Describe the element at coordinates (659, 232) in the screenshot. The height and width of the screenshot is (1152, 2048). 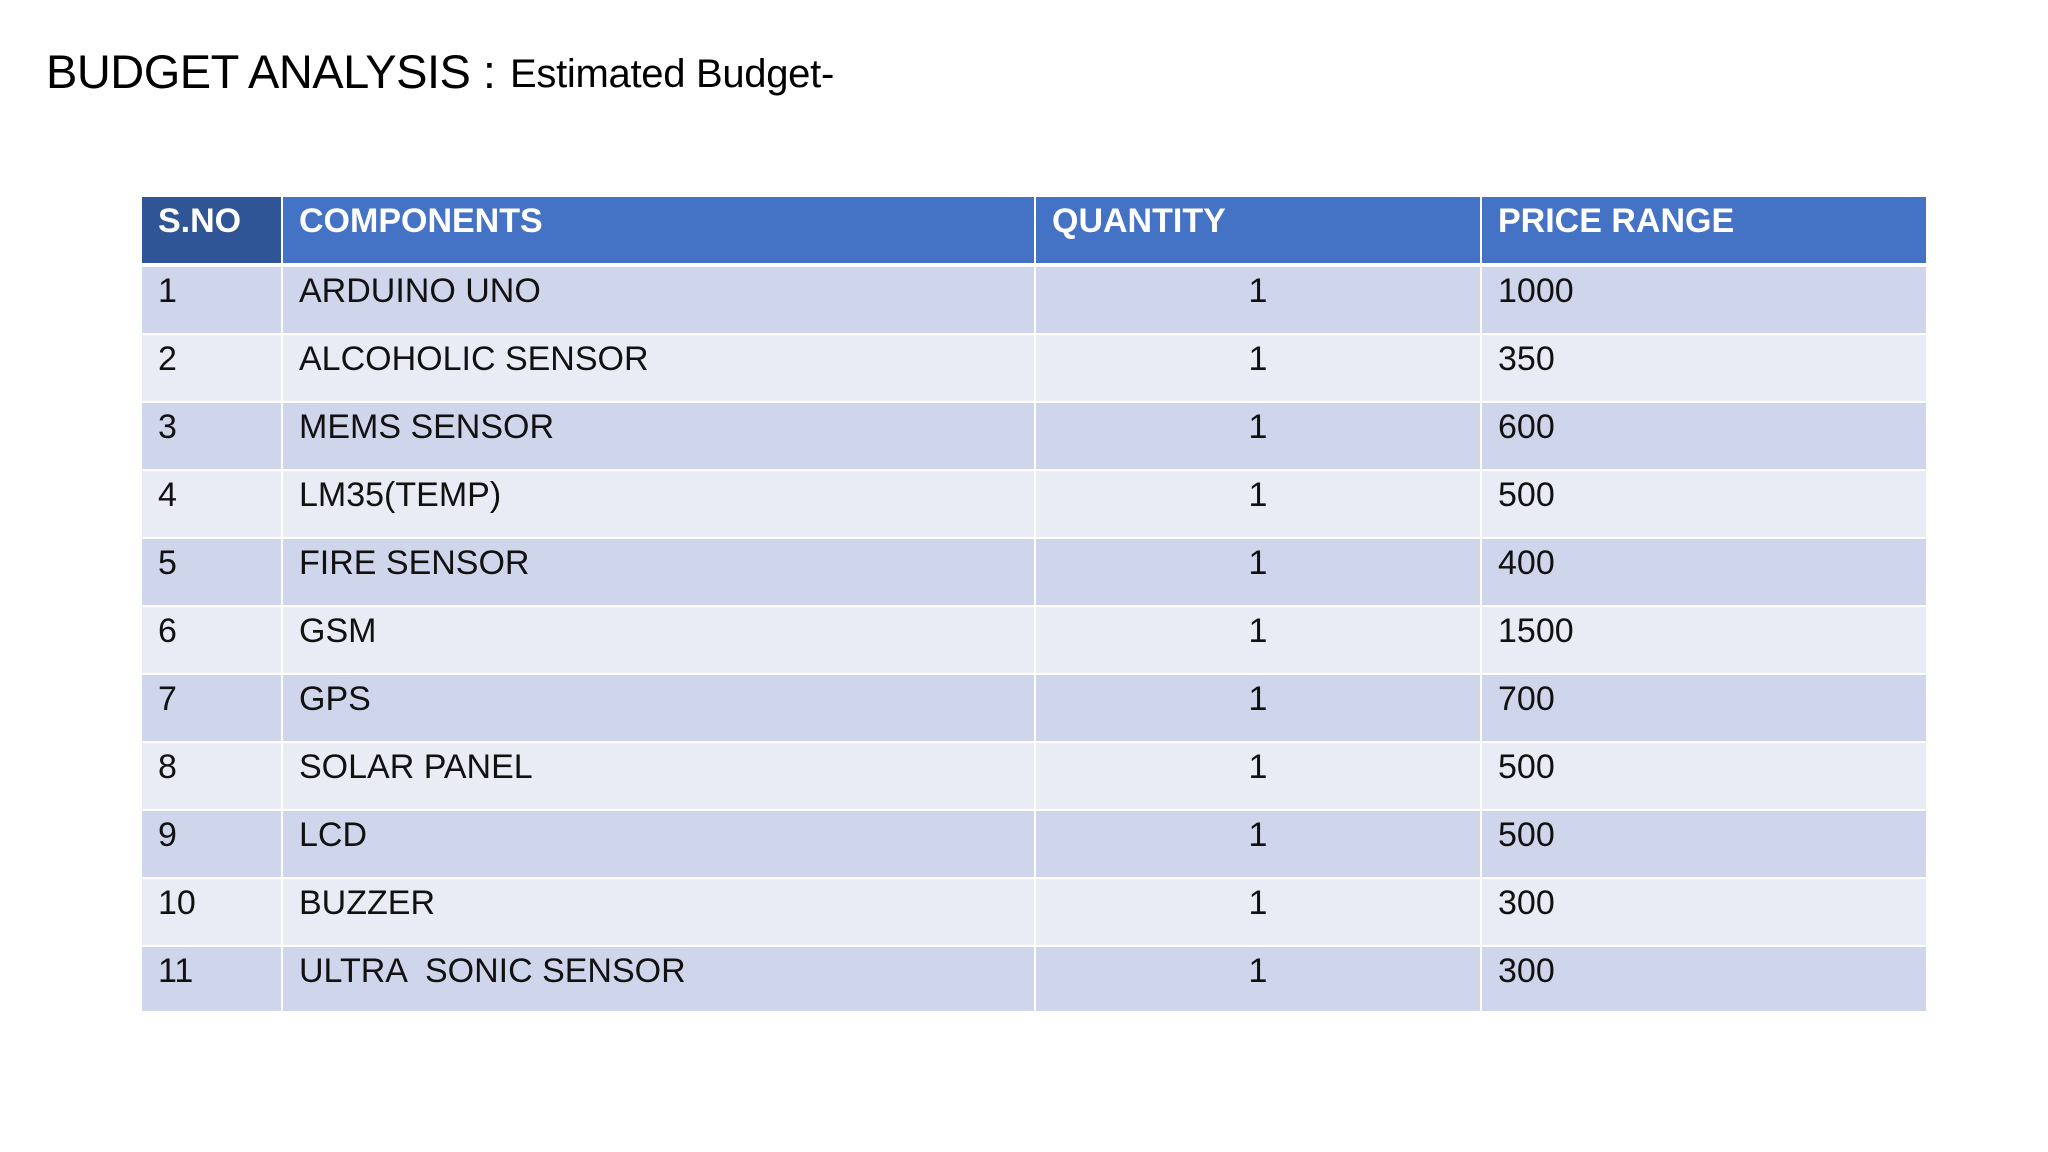
I see `header-components: COMPONENTS` at that location.